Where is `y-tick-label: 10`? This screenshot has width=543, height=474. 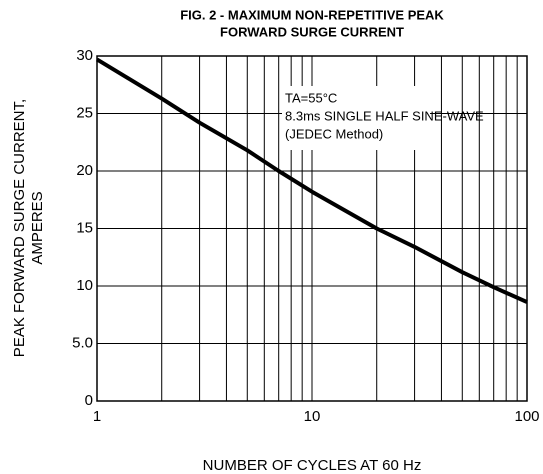
y-tick-label: 10 is located at coordinates (84, 285).